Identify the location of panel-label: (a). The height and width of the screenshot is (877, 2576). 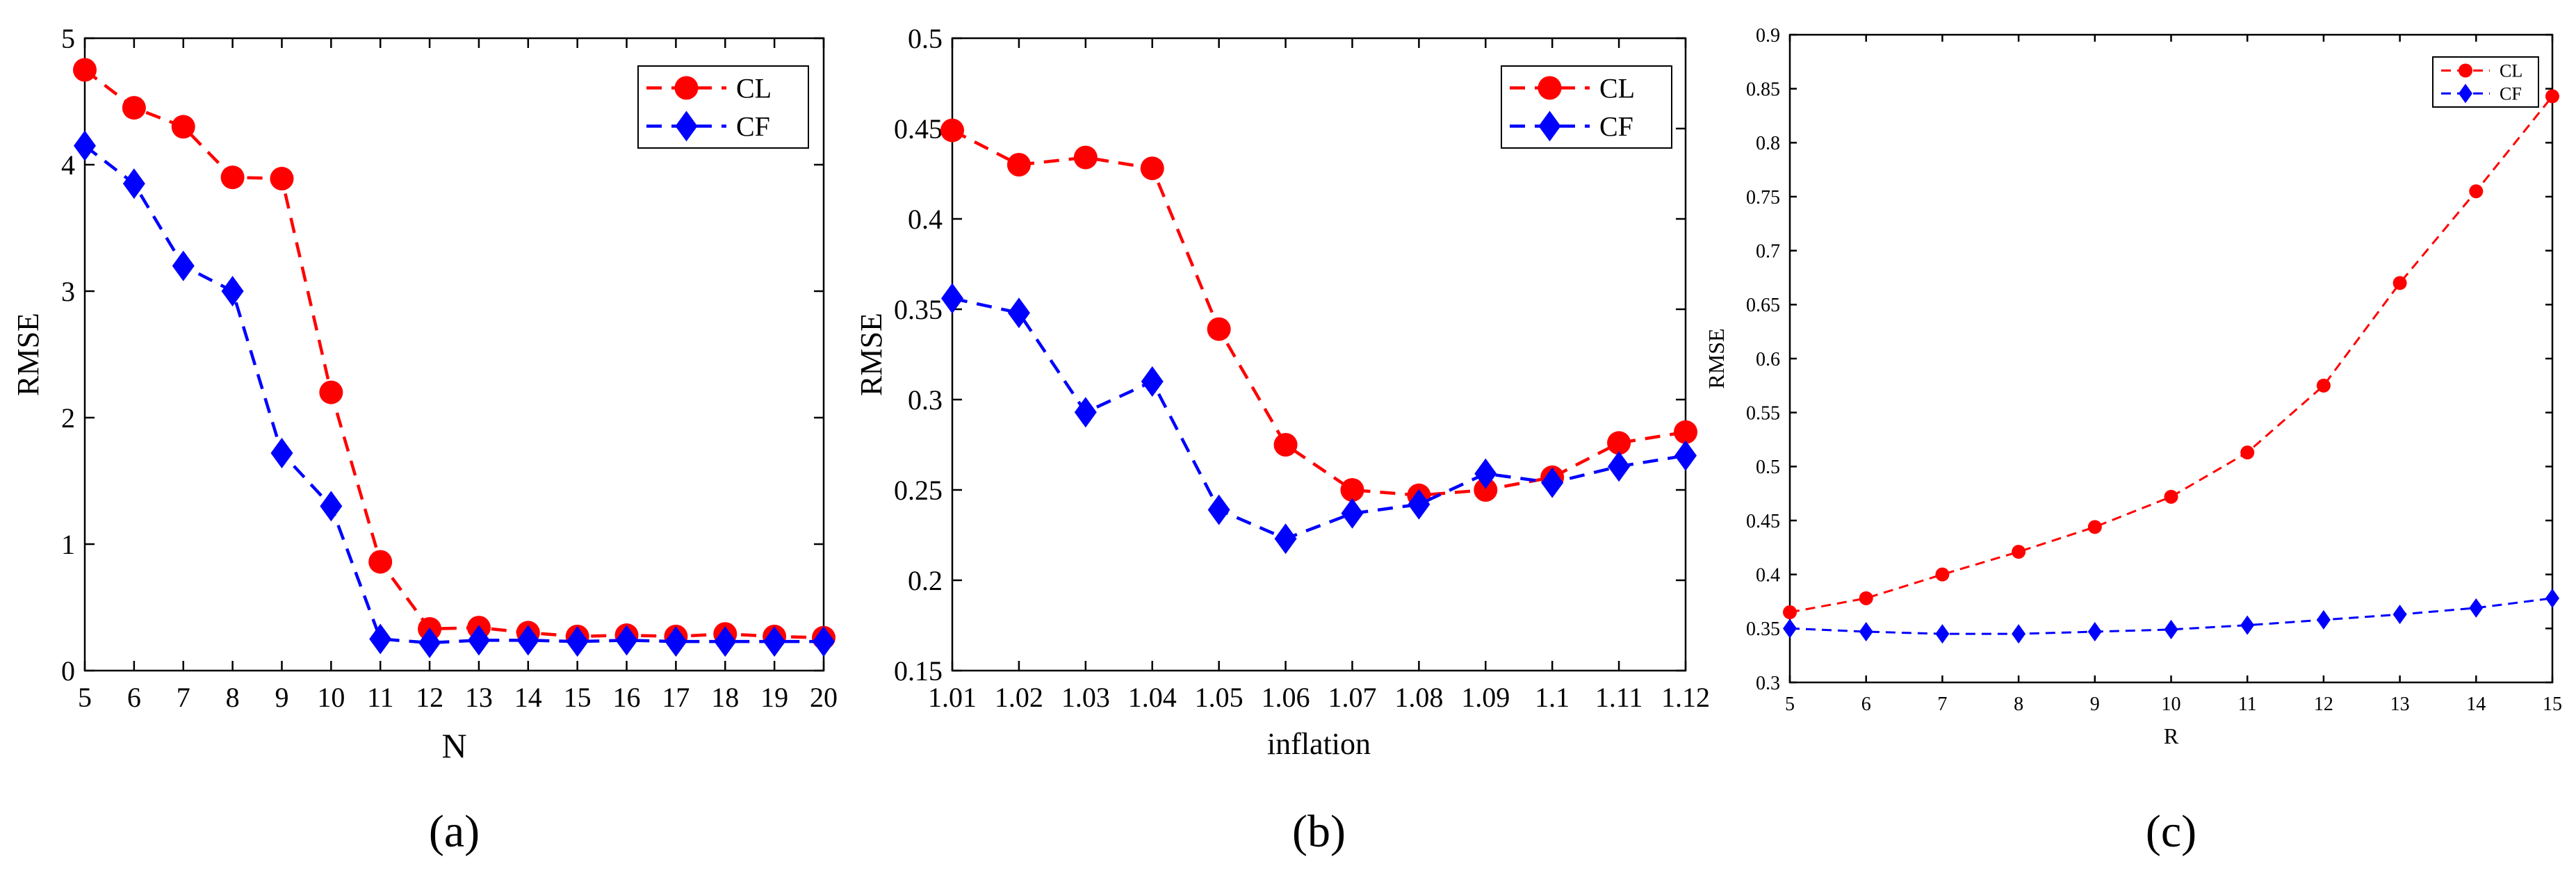
(454, 831).